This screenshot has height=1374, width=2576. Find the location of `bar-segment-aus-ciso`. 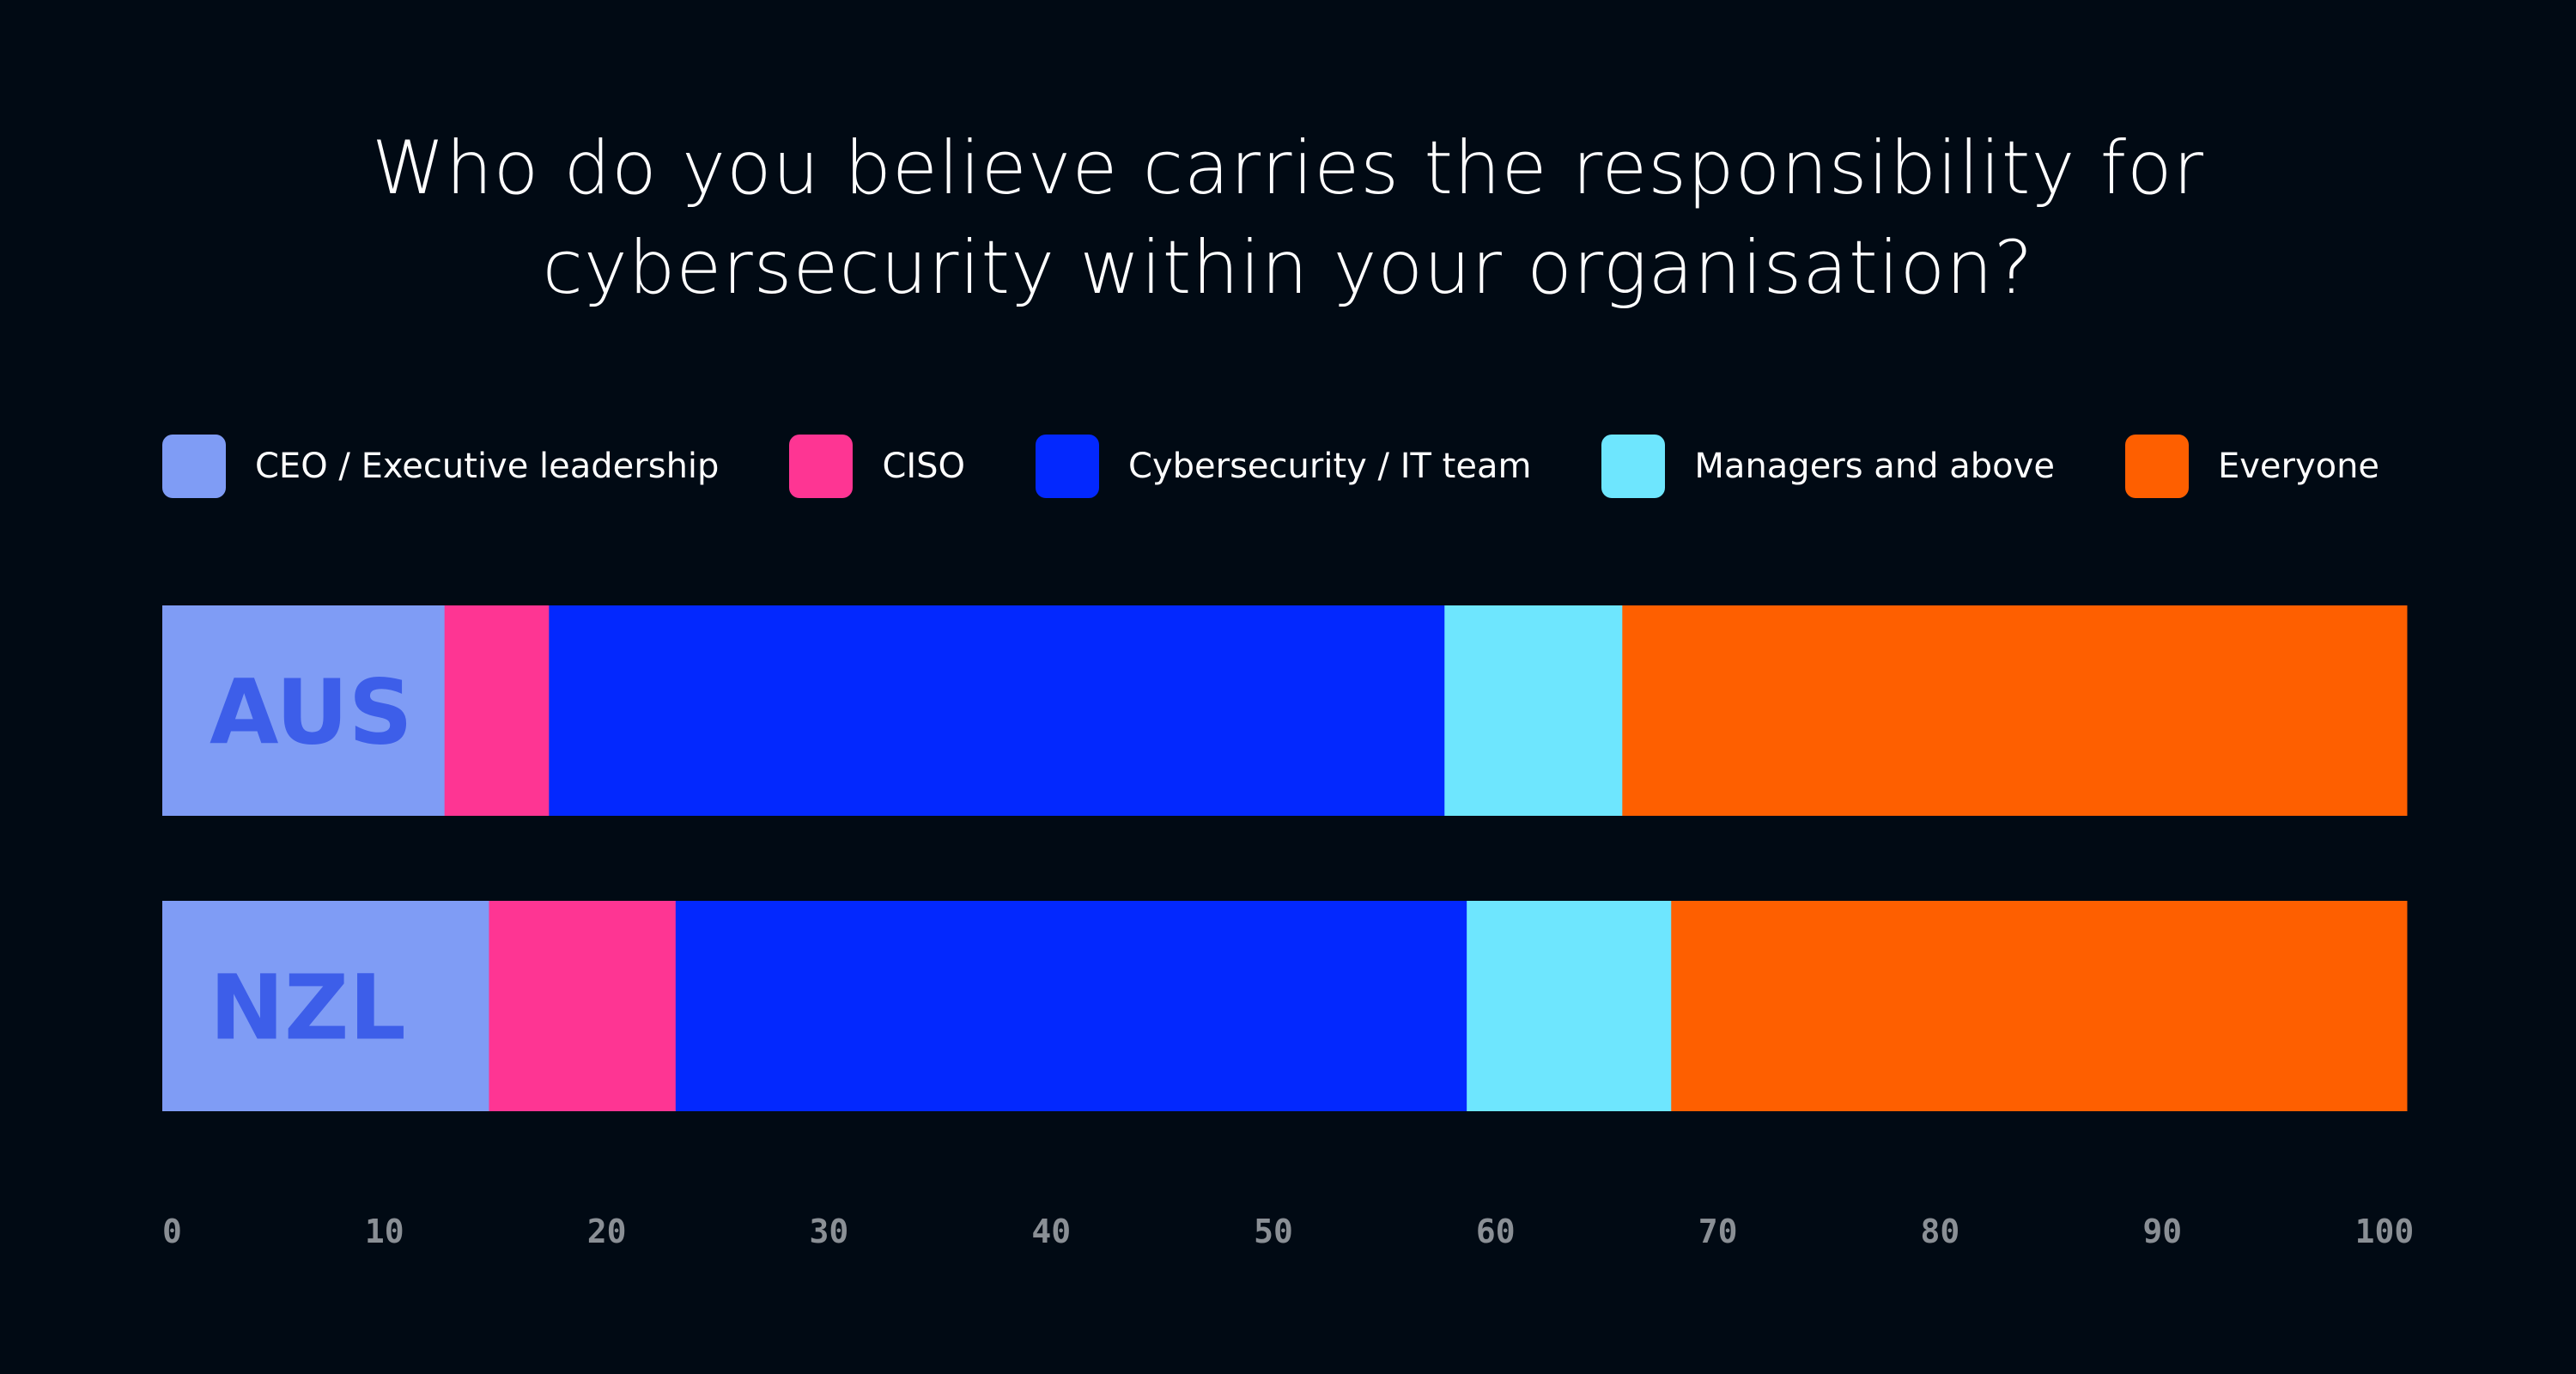

bar-segment-aus-ciso is located at coordinates (497, 710).